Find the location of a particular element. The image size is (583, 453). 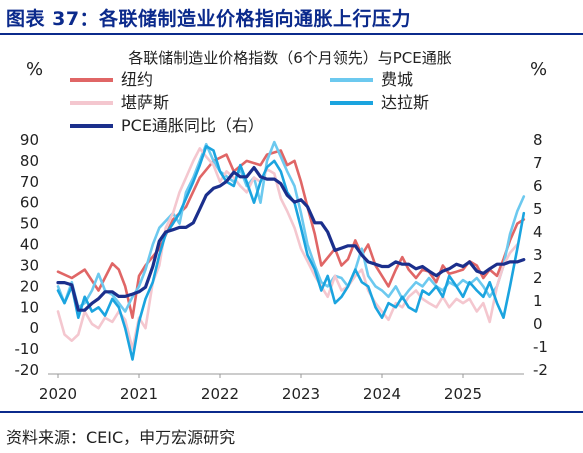

legend-label: 达拉斯 is located at coordinates (405, 102).